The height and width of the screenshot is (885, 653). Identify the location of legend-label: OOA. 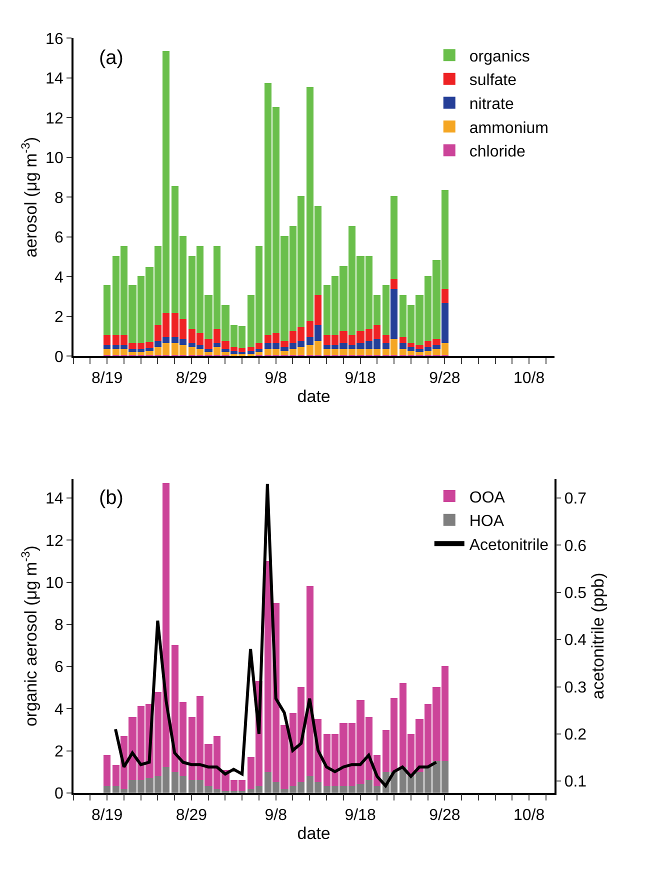
(487, 497).